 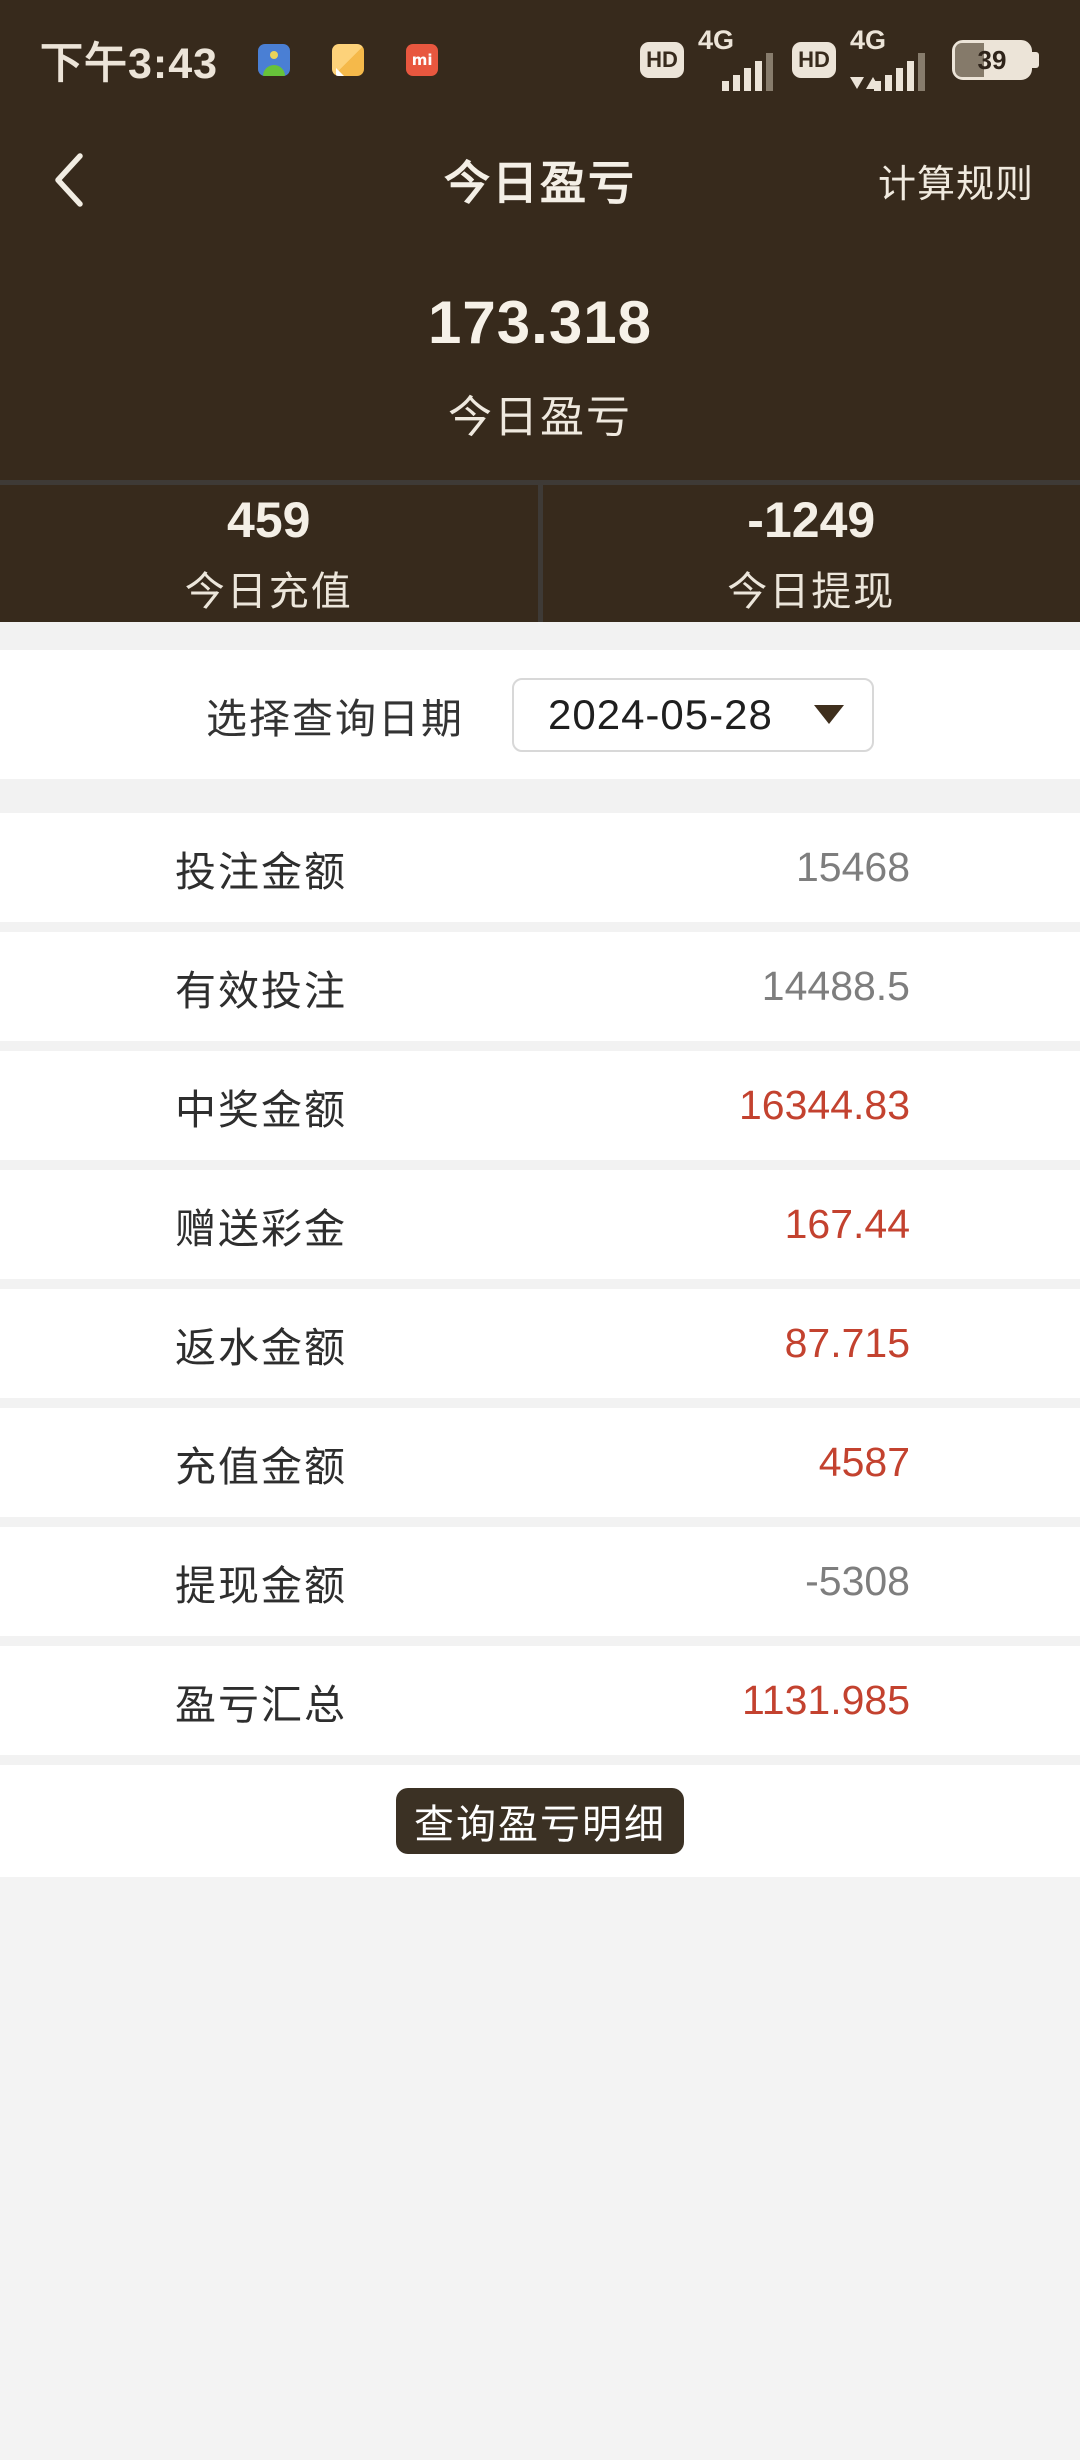 I want to click on table-row: 提现金额 -5308, so click(x=540, y=1581).